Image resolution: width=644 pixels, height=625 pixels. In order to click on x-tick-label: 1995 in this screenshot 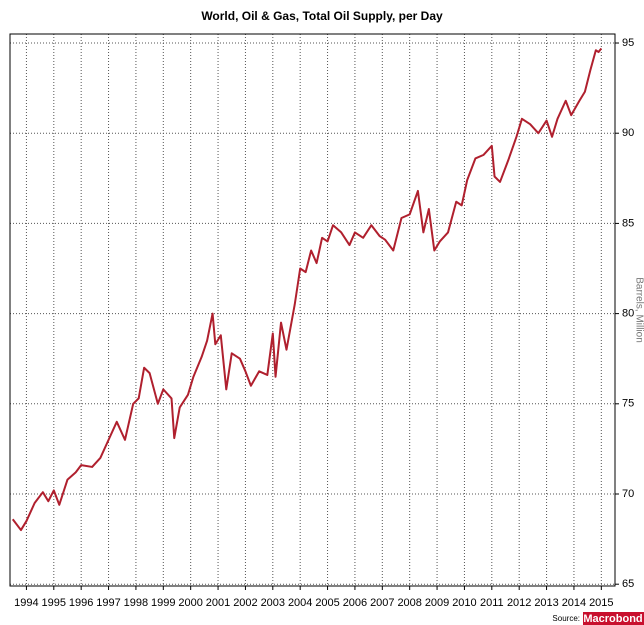, I will do `click(54, 603)`.